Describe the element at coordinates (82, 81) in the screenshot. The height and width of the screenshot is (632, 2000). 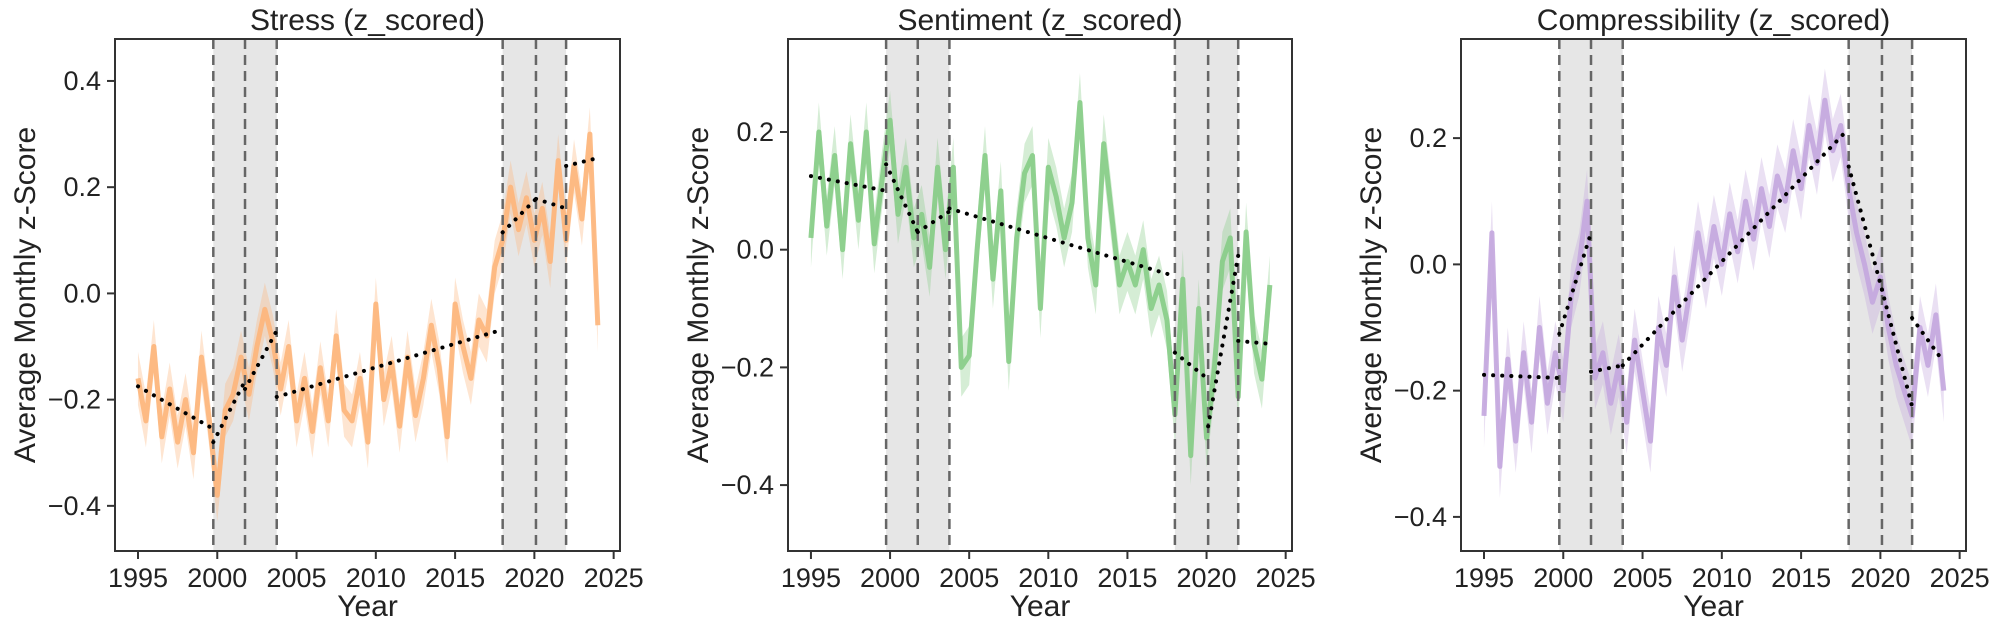
I see `y-tick-label: 0.4` at that location.